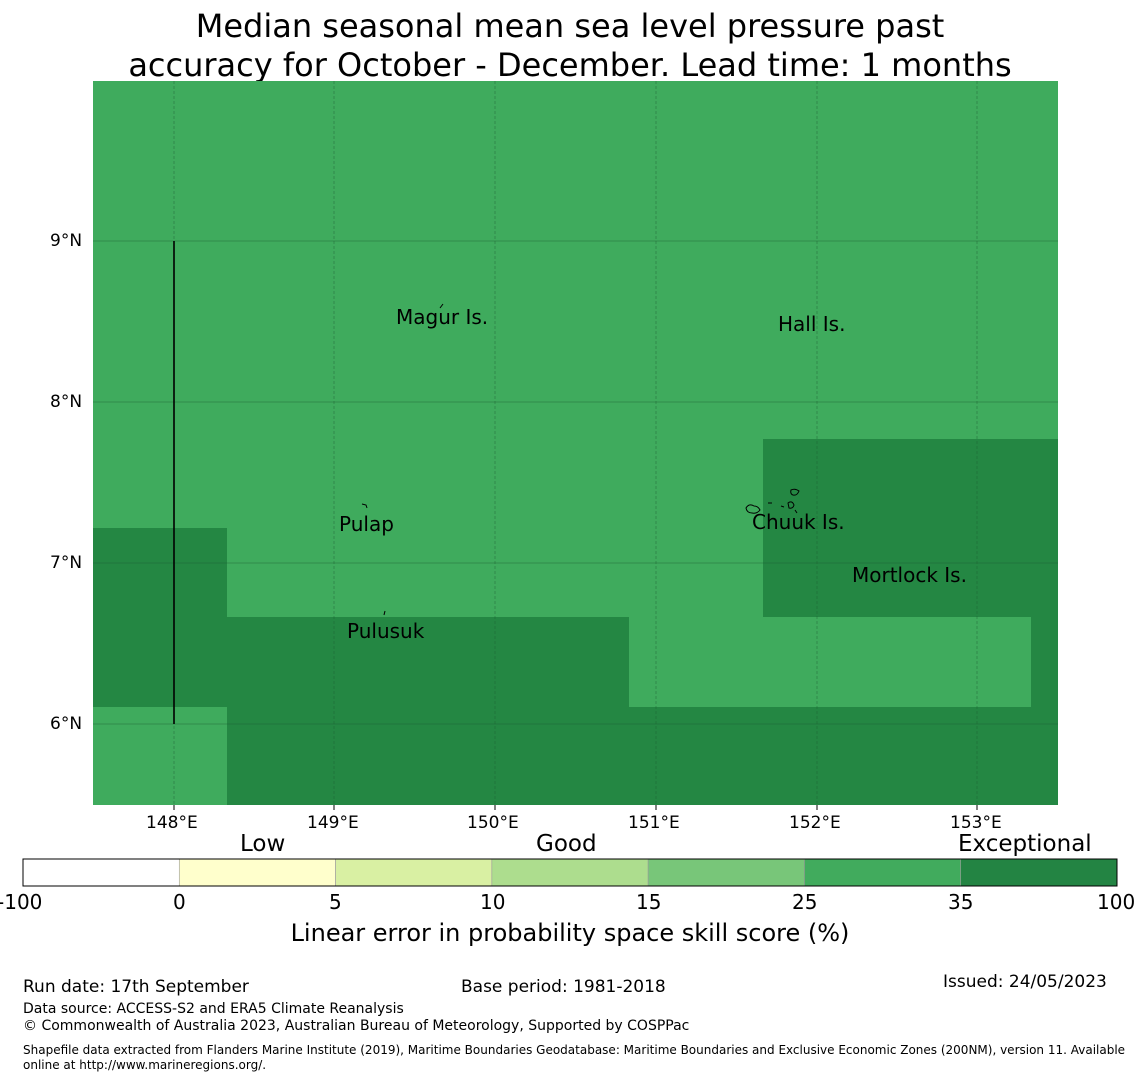  Describe the element at coordinates (1025, 982) in the screenshot. I see `issued-date: Issued: 24/05/2023` at that location.